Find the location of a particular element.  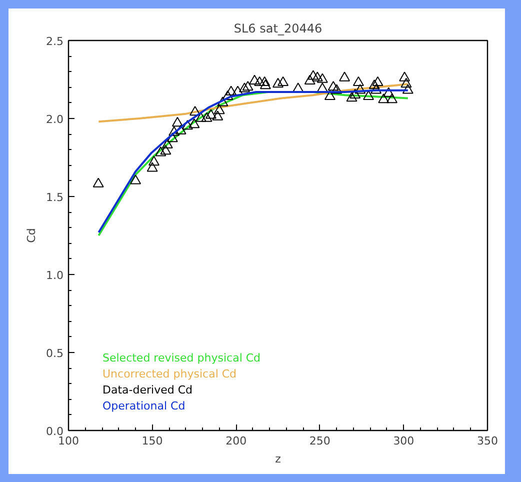

x-tick-label: 200 is located at coordinates (236, 441).